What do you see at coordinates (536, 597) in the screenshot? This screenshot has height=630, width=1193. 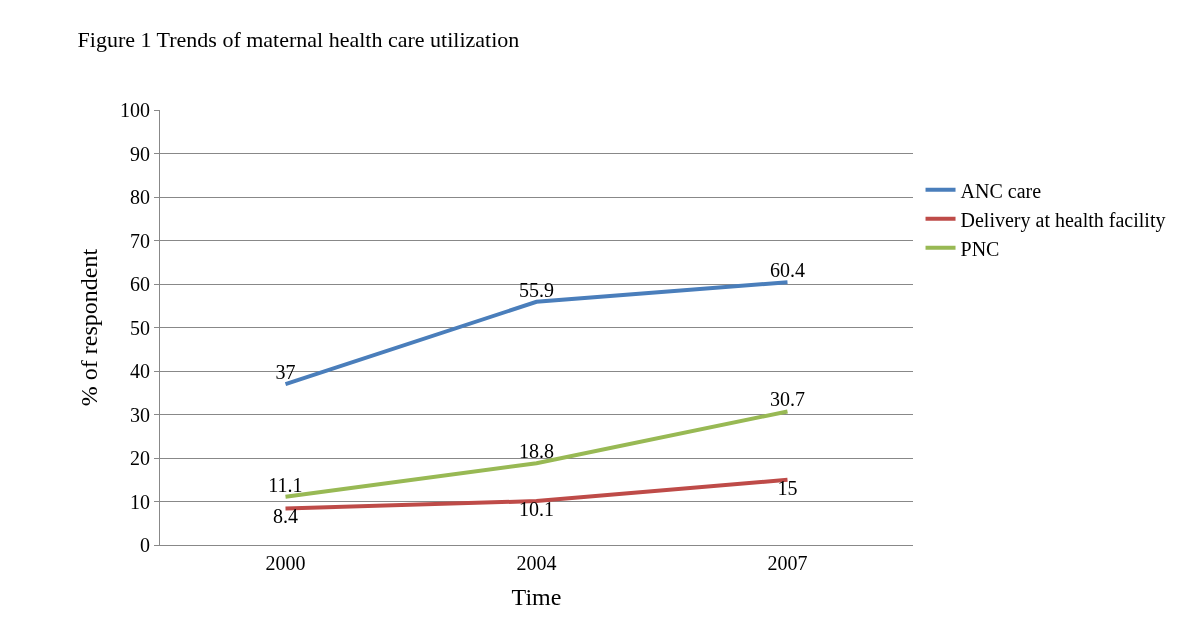 I see `x-axis-title: Time` at bounding box center [536, 597].